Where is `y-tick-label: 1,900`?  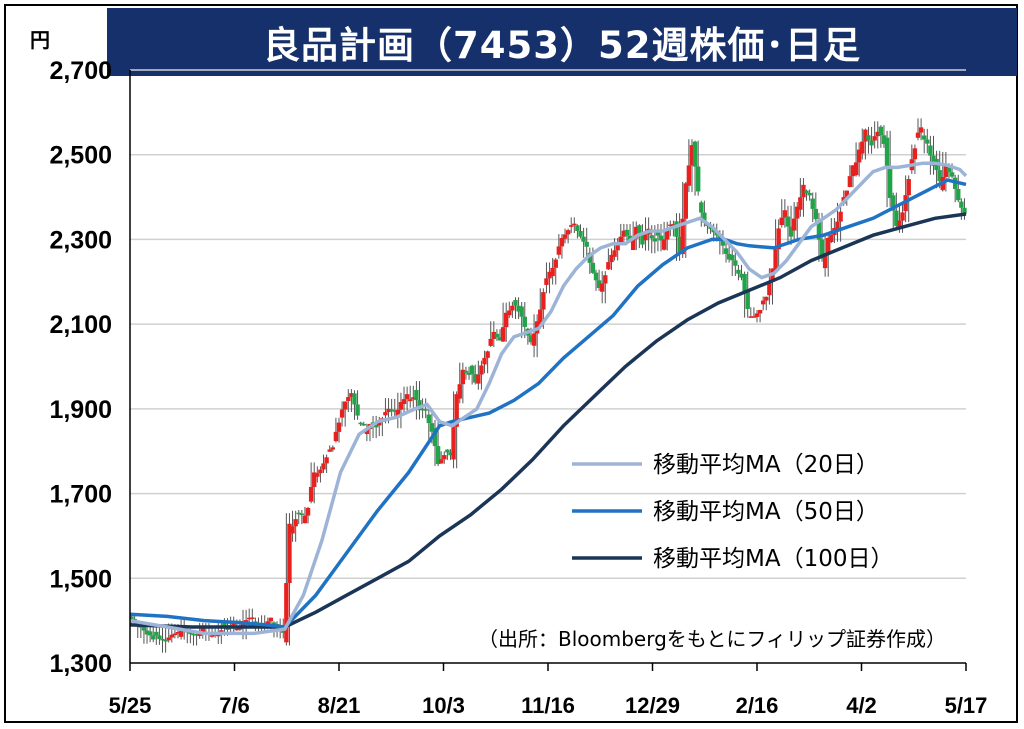
y-tick-label: 1,900 is located at coordinates (80, 410).